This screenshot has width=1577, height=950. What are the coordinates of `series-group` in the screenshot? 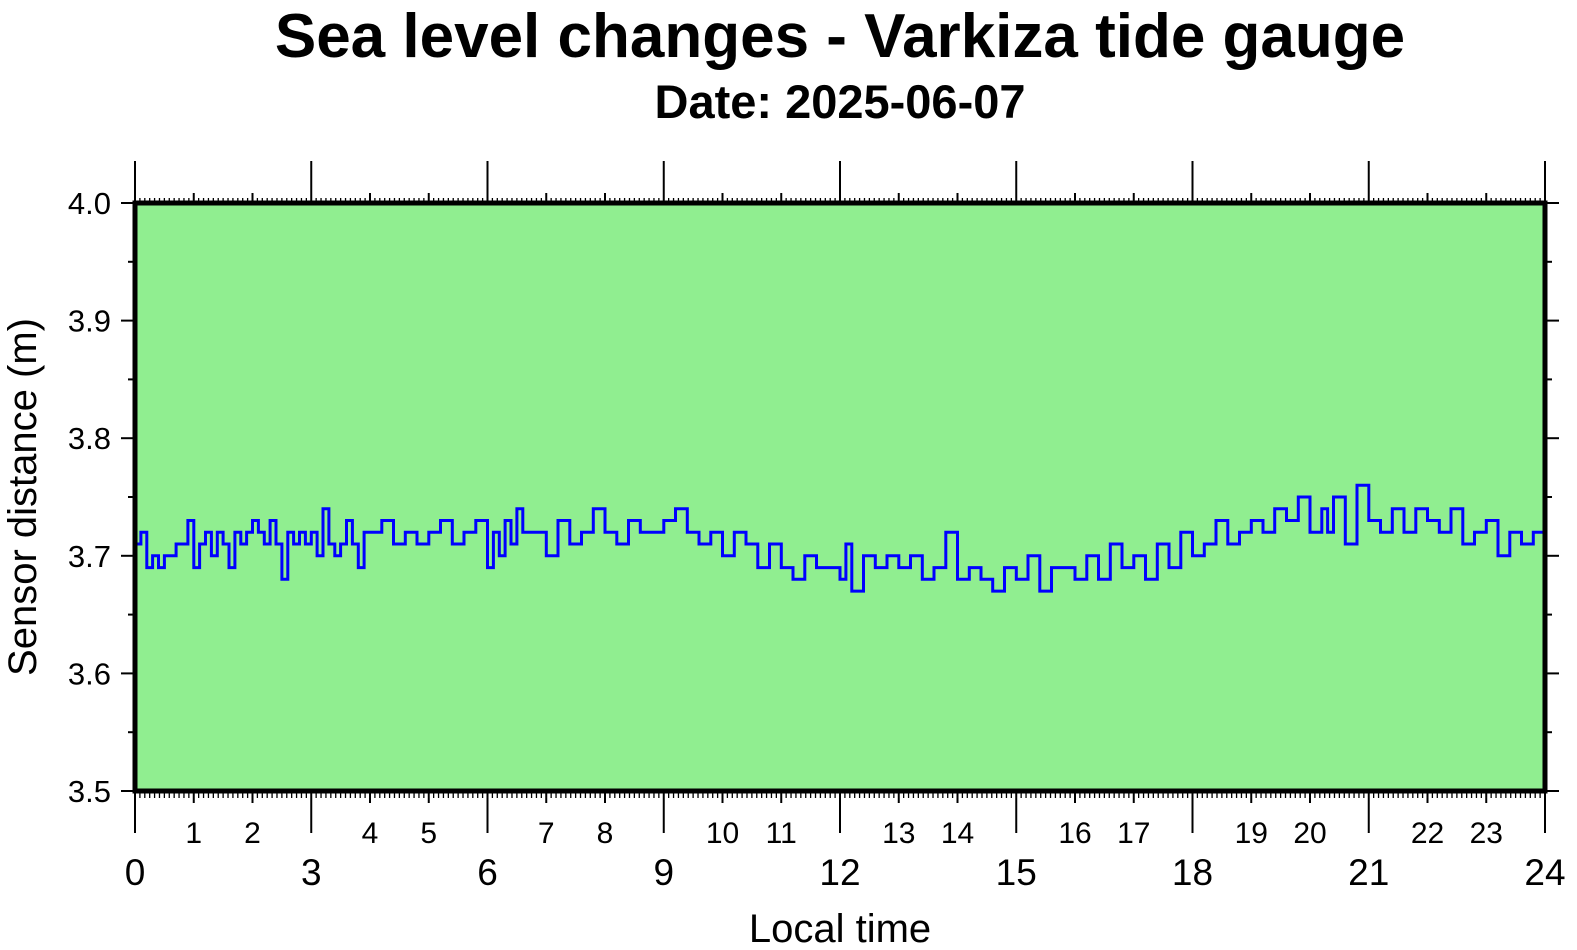 It's located at (841, 538).